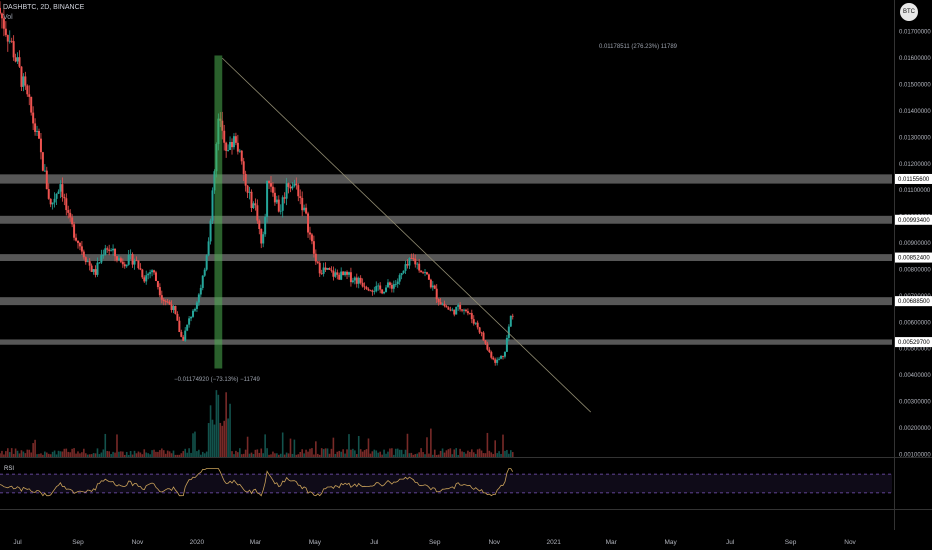  Describe the element at coordinates (915, 350) in the screenshot. I see `price-tick-12: 0.00500000` at that location.